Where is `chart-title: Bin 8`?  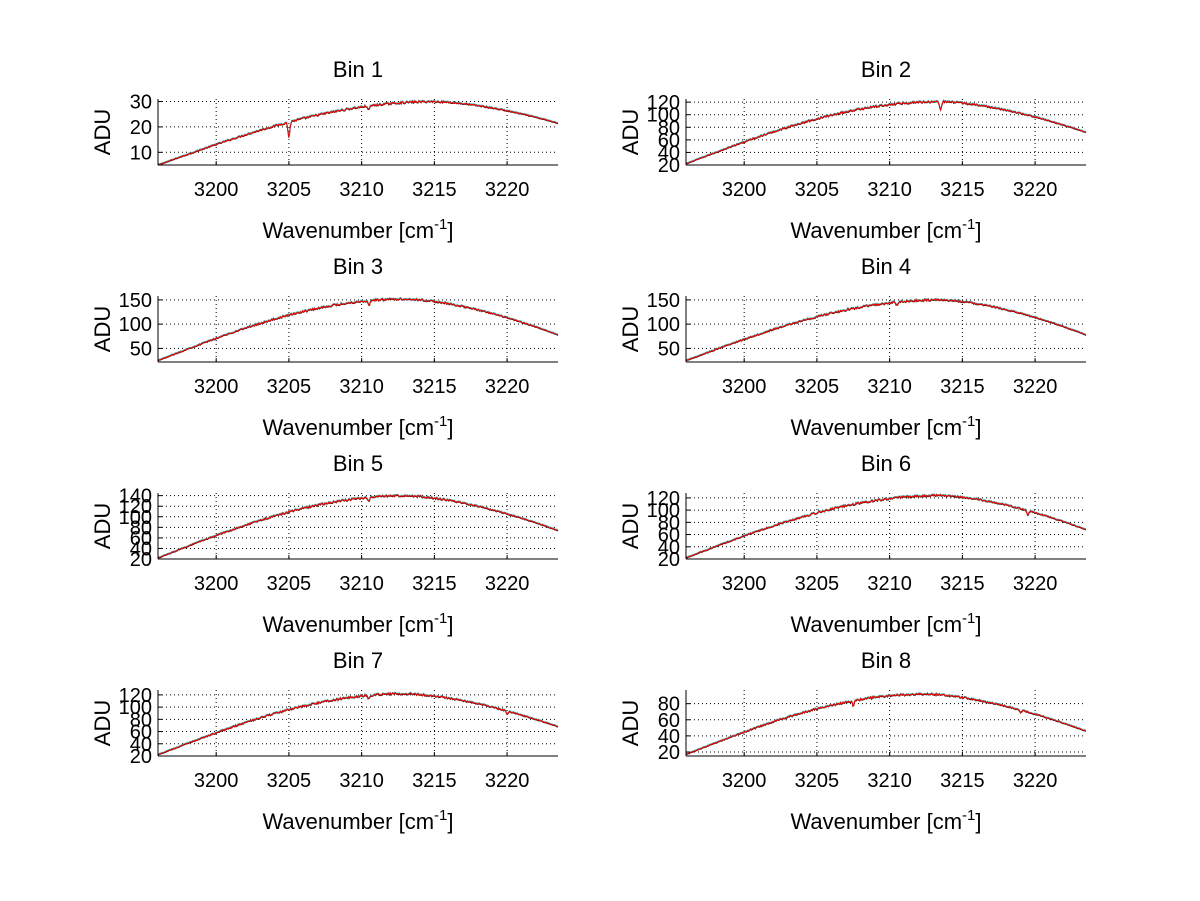 chart-title: Bin 8 is located at coordinates (886, 660).